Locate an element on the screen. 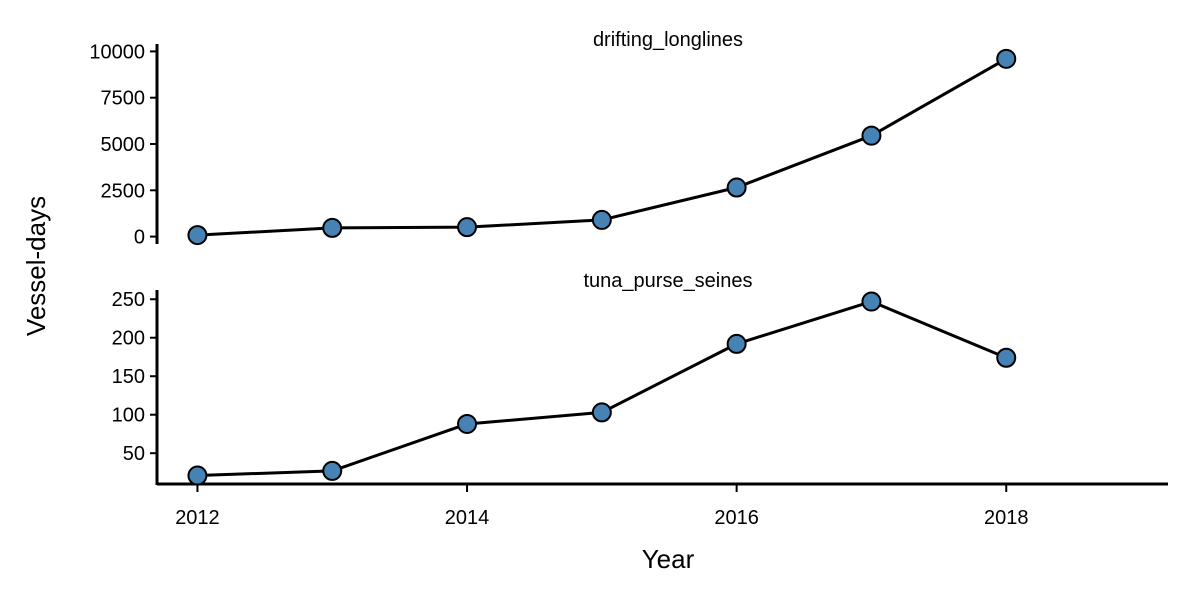 The width and height of the screenshot is (1200, 600). y-tick-label: 5000 is located at coordinates (123, 145).